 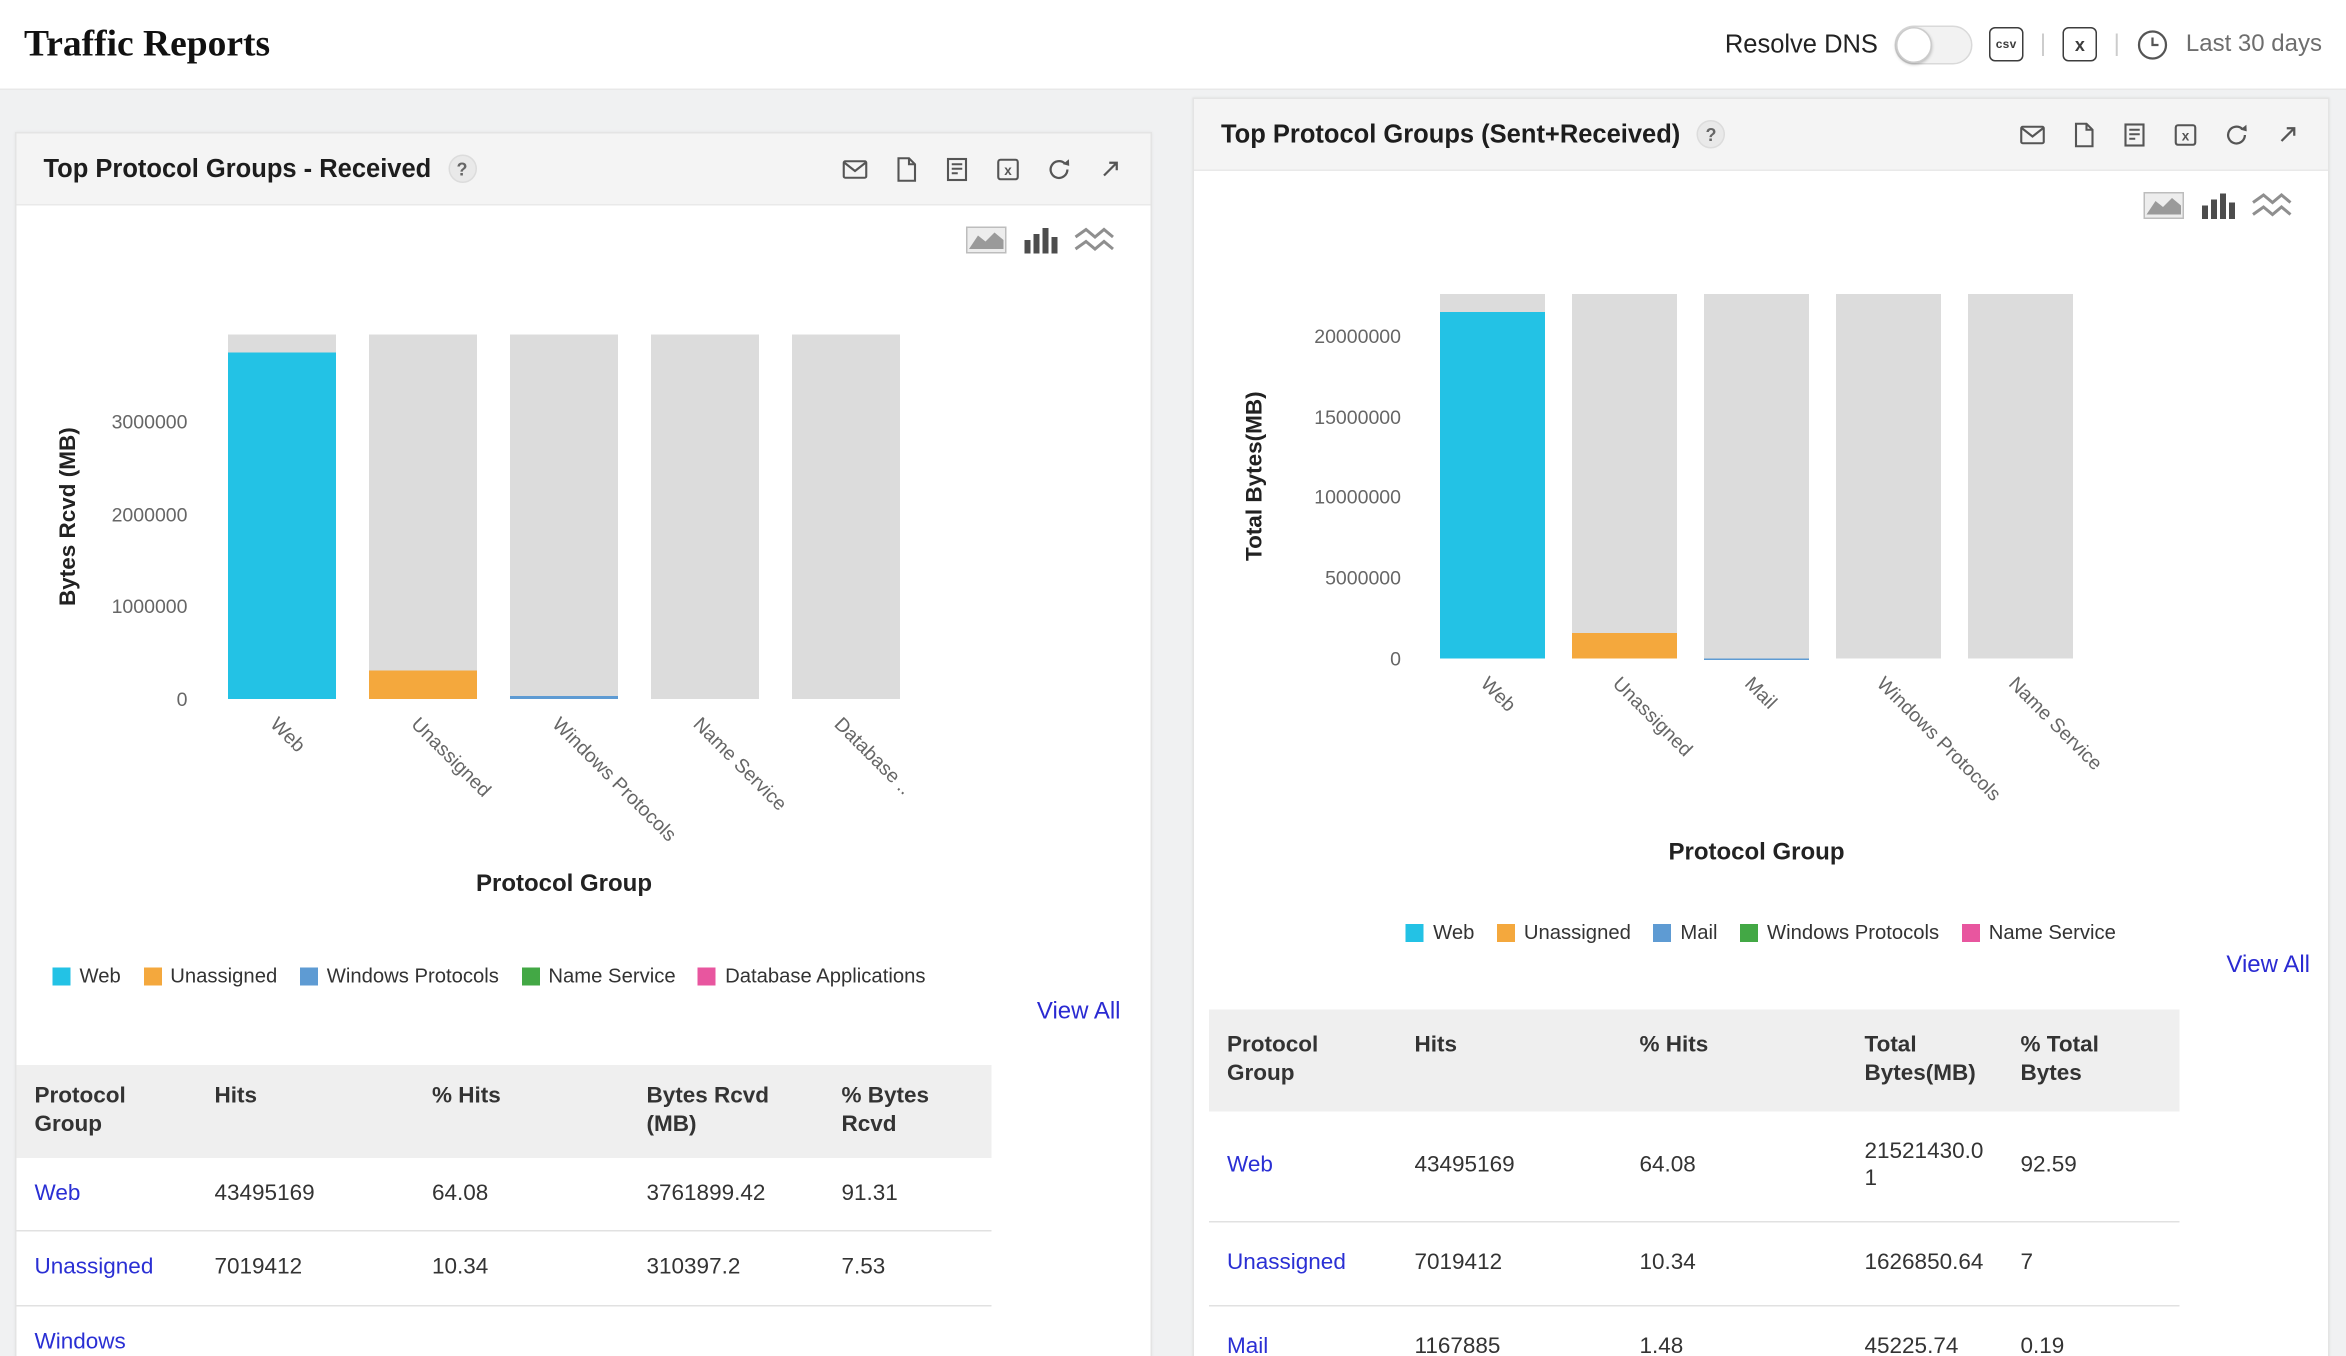 I want to click on y-tick-label: 1000000, so click(x=149, y=606).